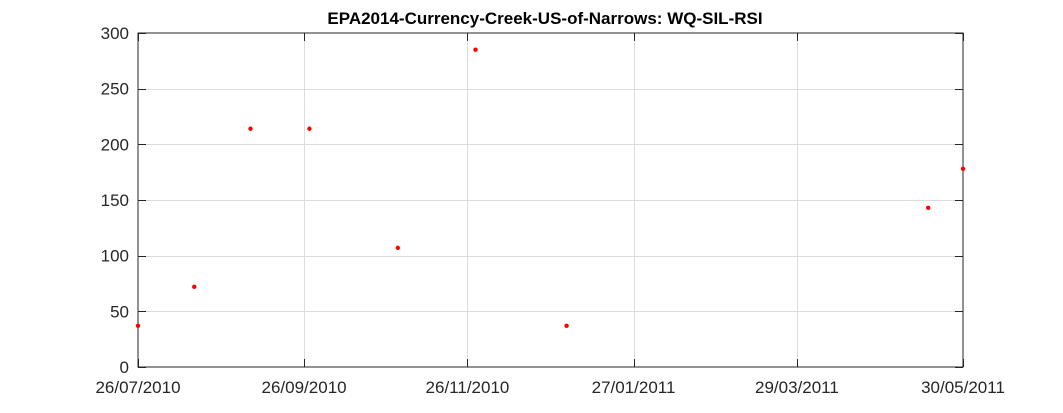 The height and width of the screenshot is (413, 1063). What do you see at coordinates (124, 367) in the screenshot?
I see `y-tick-label: 0` at bounding box center [124, 367].